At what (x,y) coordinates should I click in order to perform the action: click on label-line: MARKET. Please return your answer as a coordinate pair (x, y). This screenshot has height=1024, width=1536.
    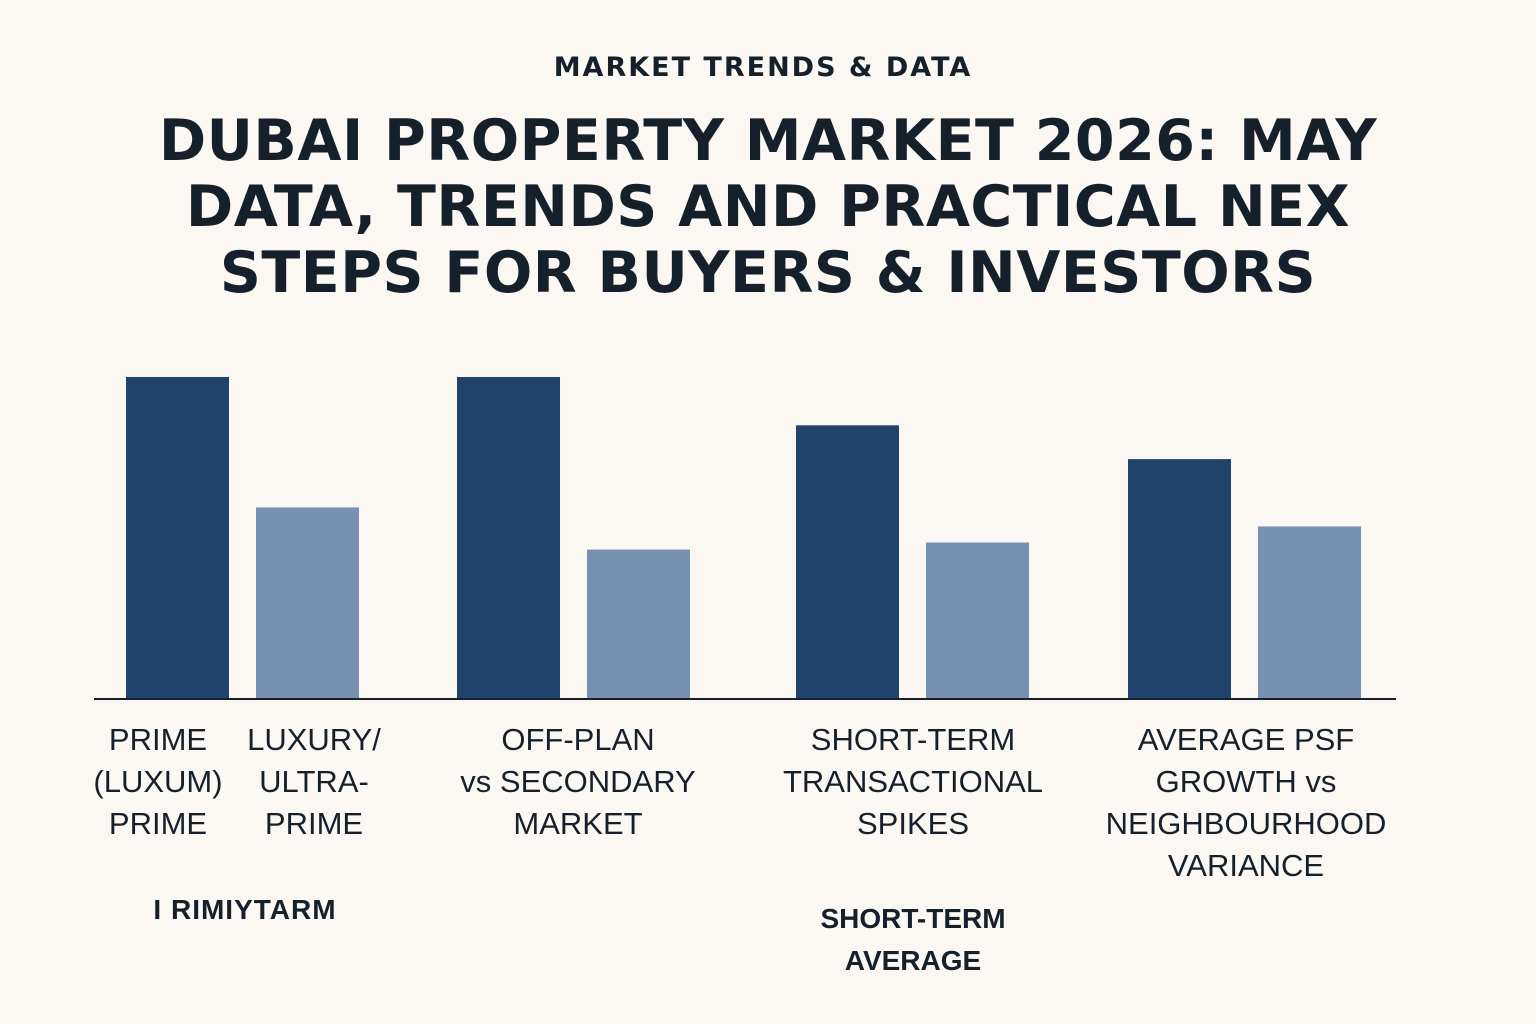
    Looking at the image, I should click on (578, 823).